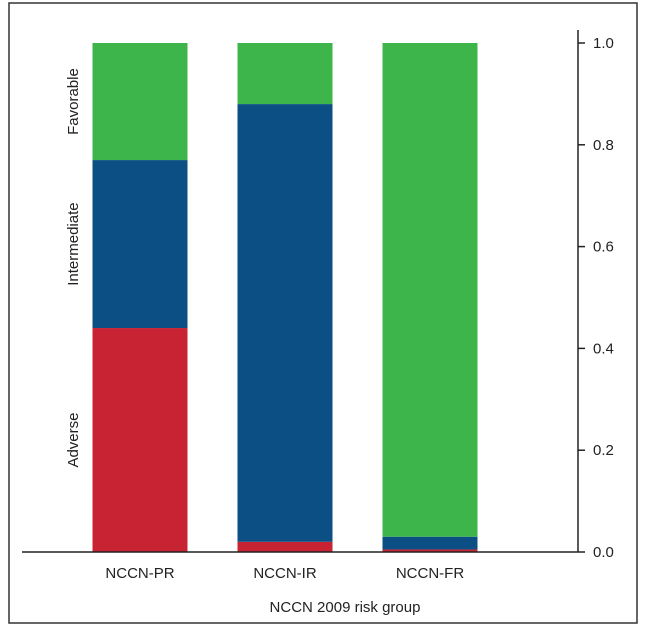  I want to click on x-tick-label: NCCN-PR, so click(139, 573).